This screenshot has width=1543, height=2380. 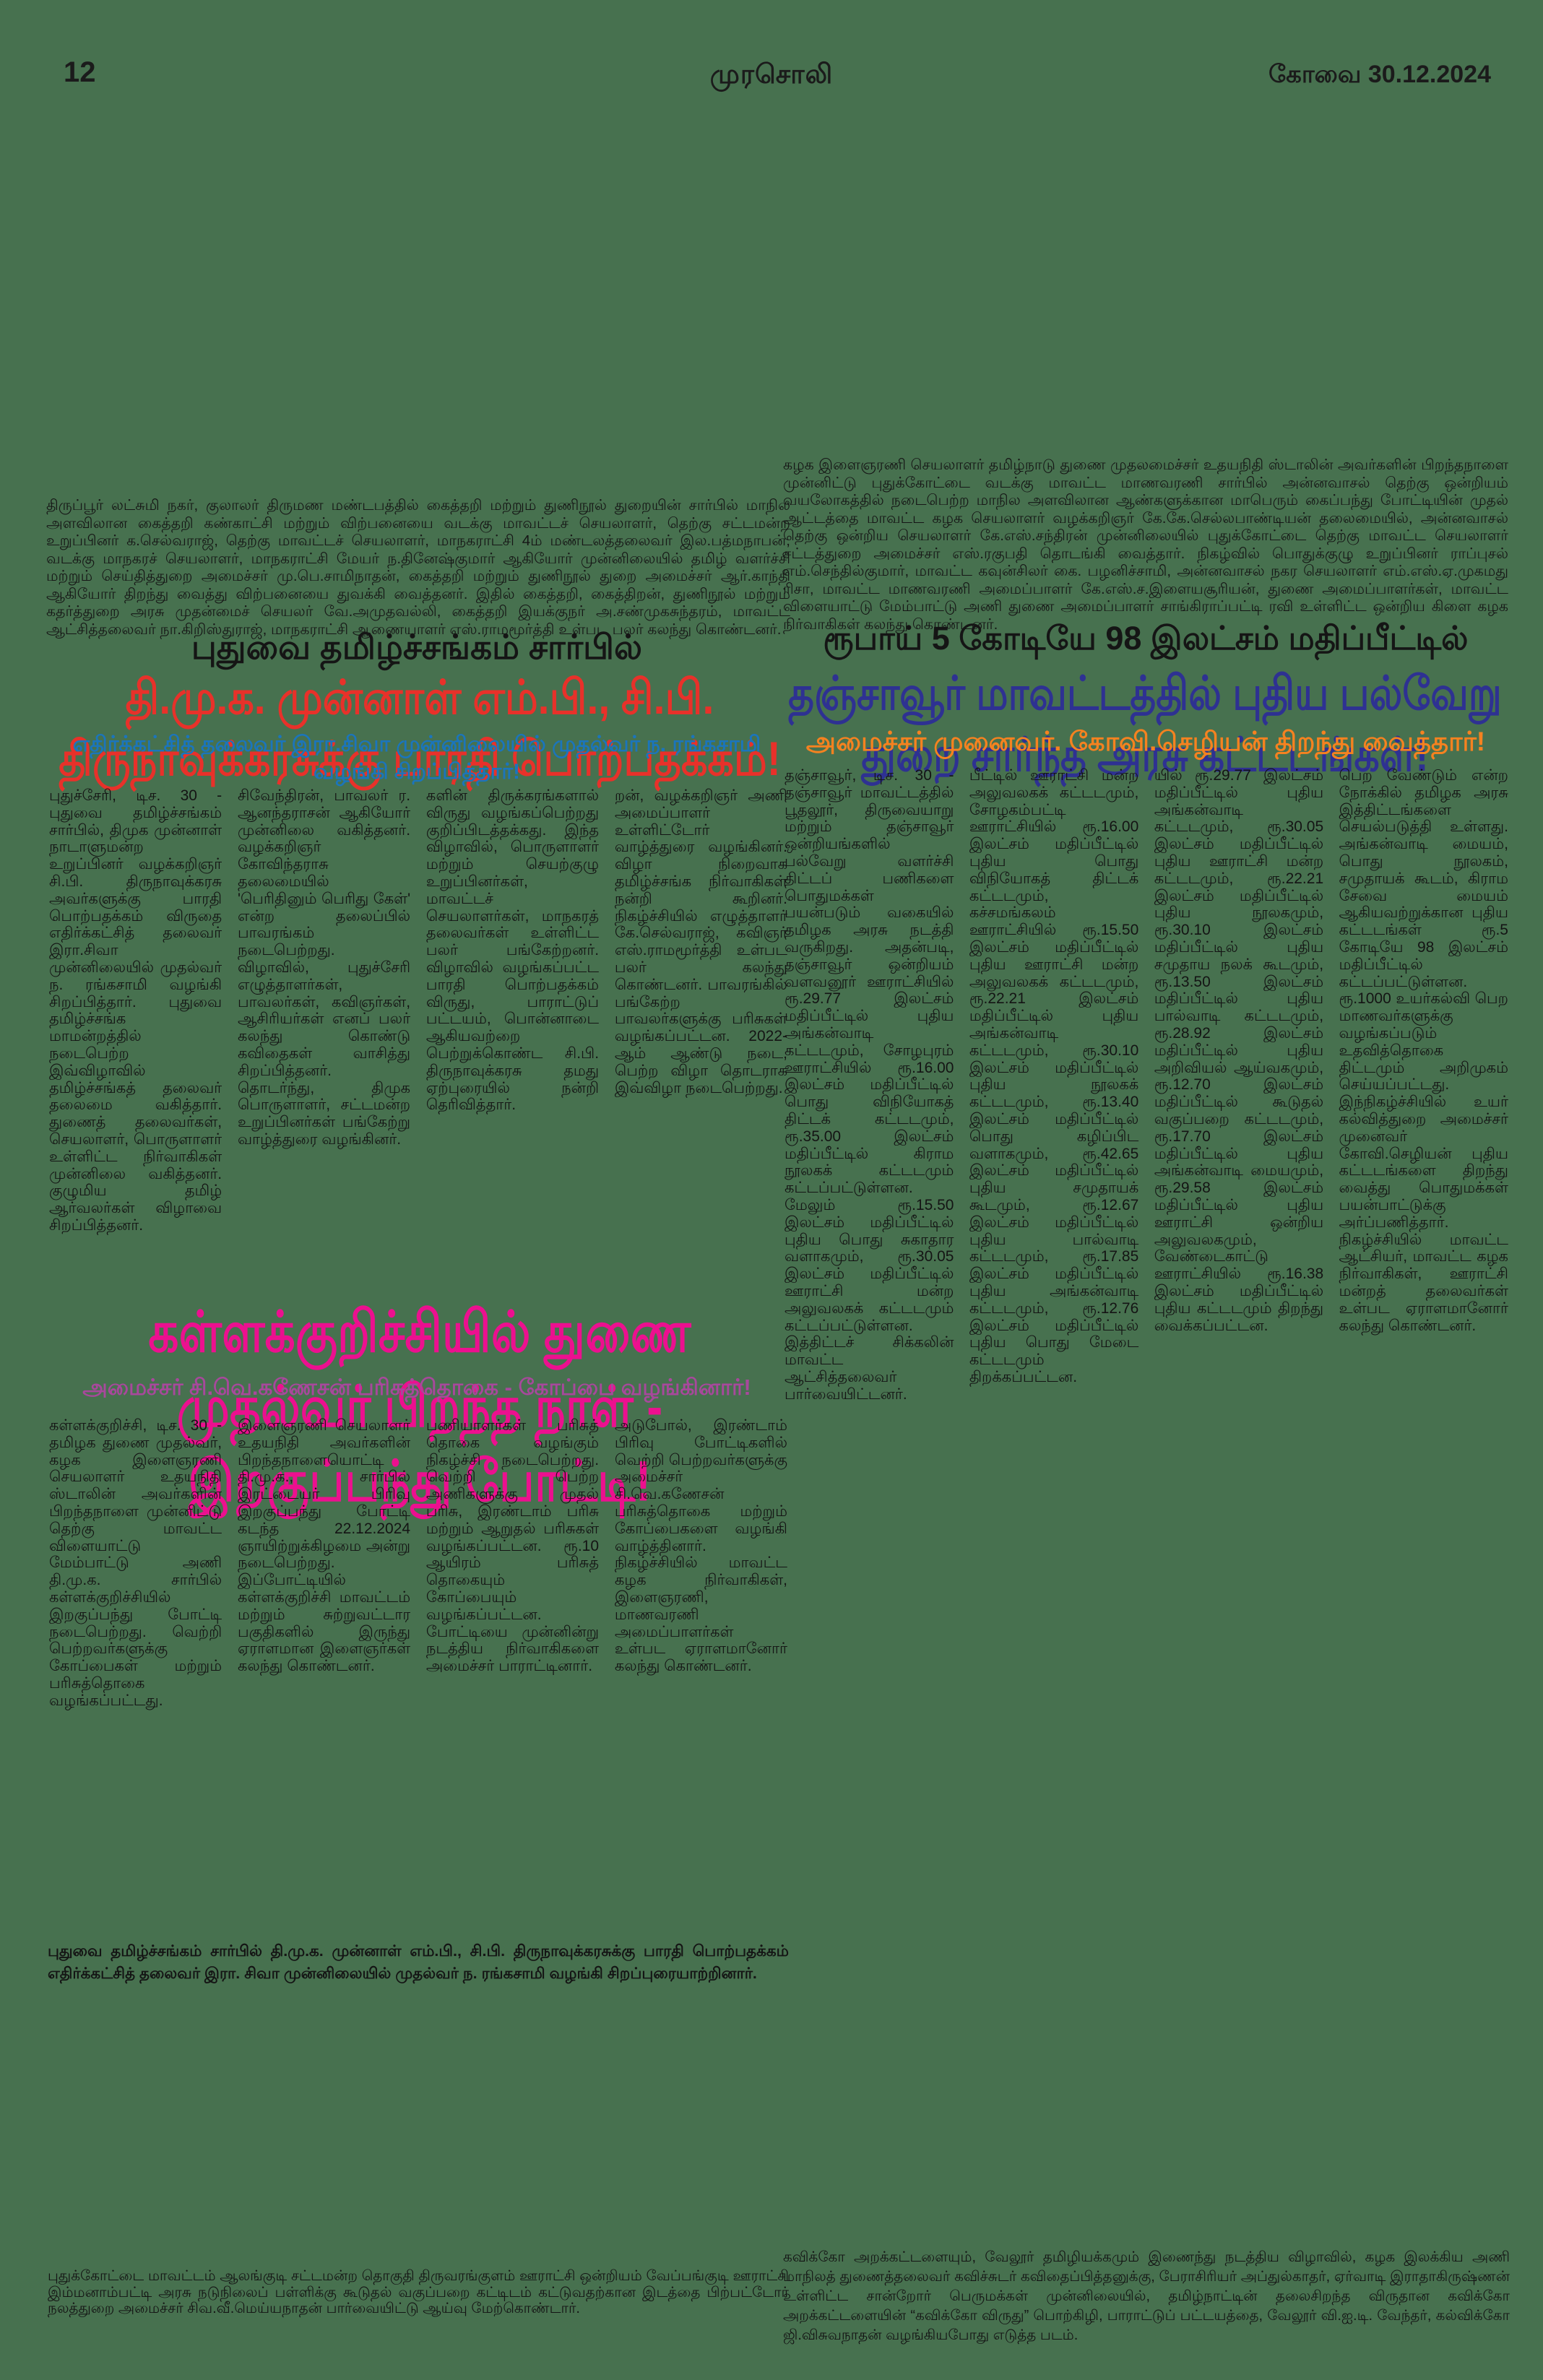 What do you see at coordinates (417, 647) in the screenshot?
I see `article1-kicker: புதுவை தமிழ்ச்சங்கம் சார்பில்` at bounding box center [417, 647].